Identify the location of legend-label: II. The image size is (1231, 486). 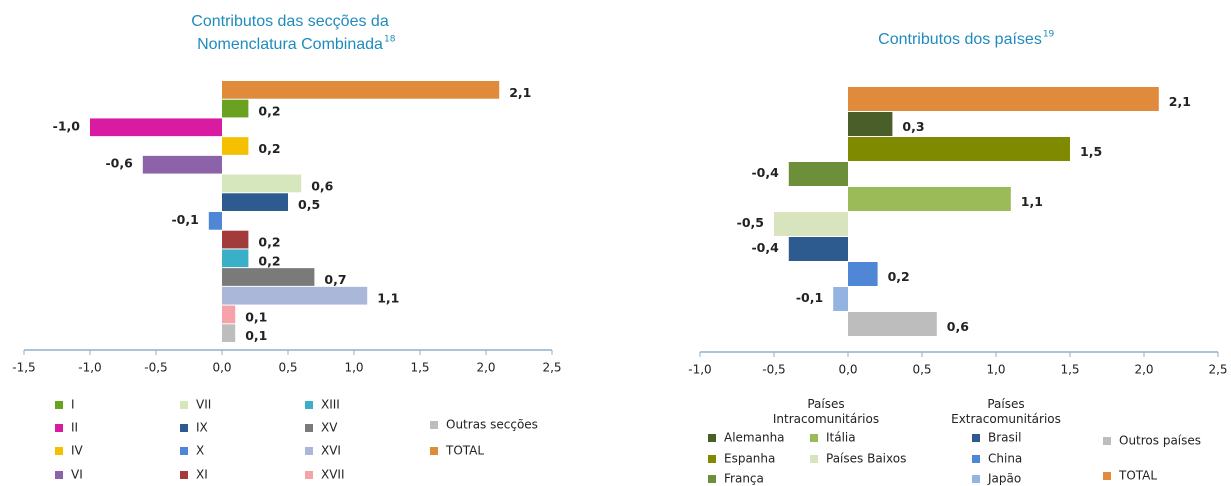
(74, 428).